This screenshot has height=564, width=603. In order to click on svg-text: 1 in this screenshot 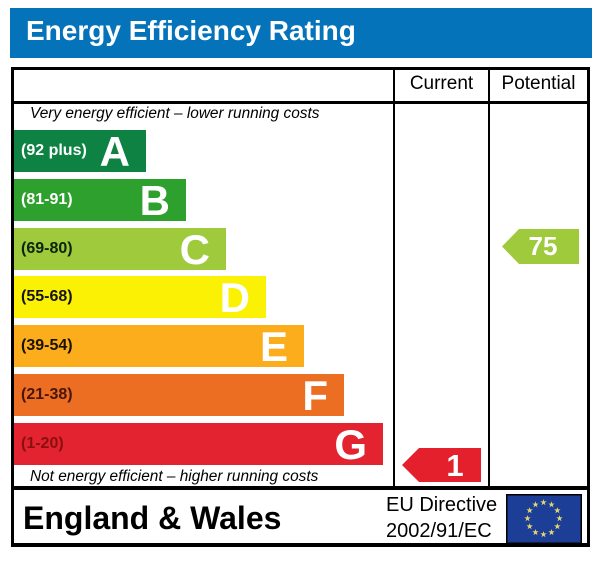, I will do `click(454, 465)`.